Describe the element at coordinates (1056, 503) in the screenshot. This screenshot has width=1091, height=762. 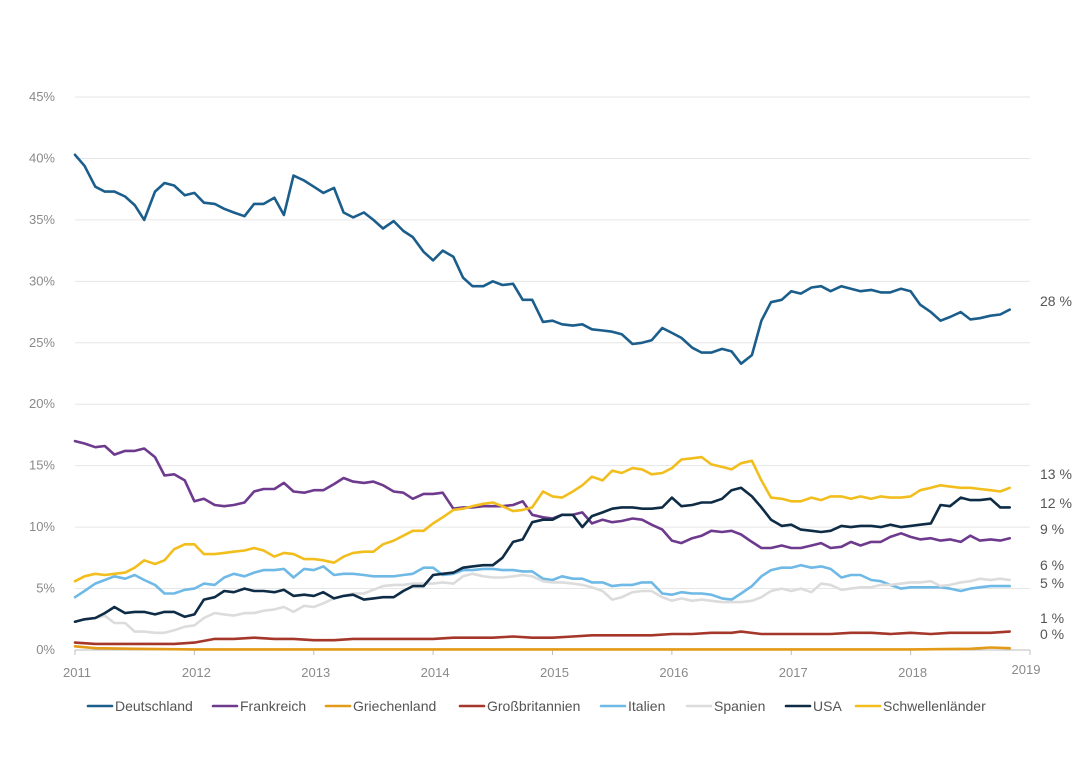
I see `end-label-usa: 12 %` at that location.